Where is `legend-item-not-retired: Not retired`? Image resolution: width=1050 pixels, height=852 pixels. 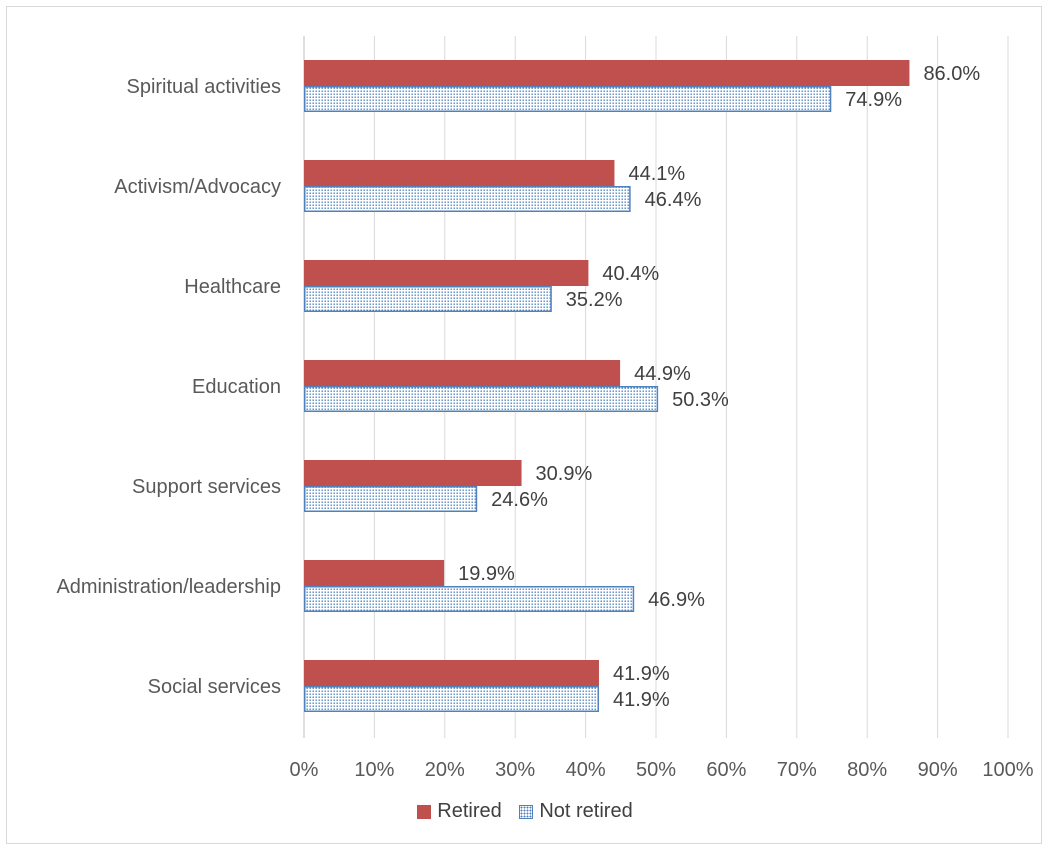 legend-item-not-retired: Not retired is located at coordinates (576, 811).